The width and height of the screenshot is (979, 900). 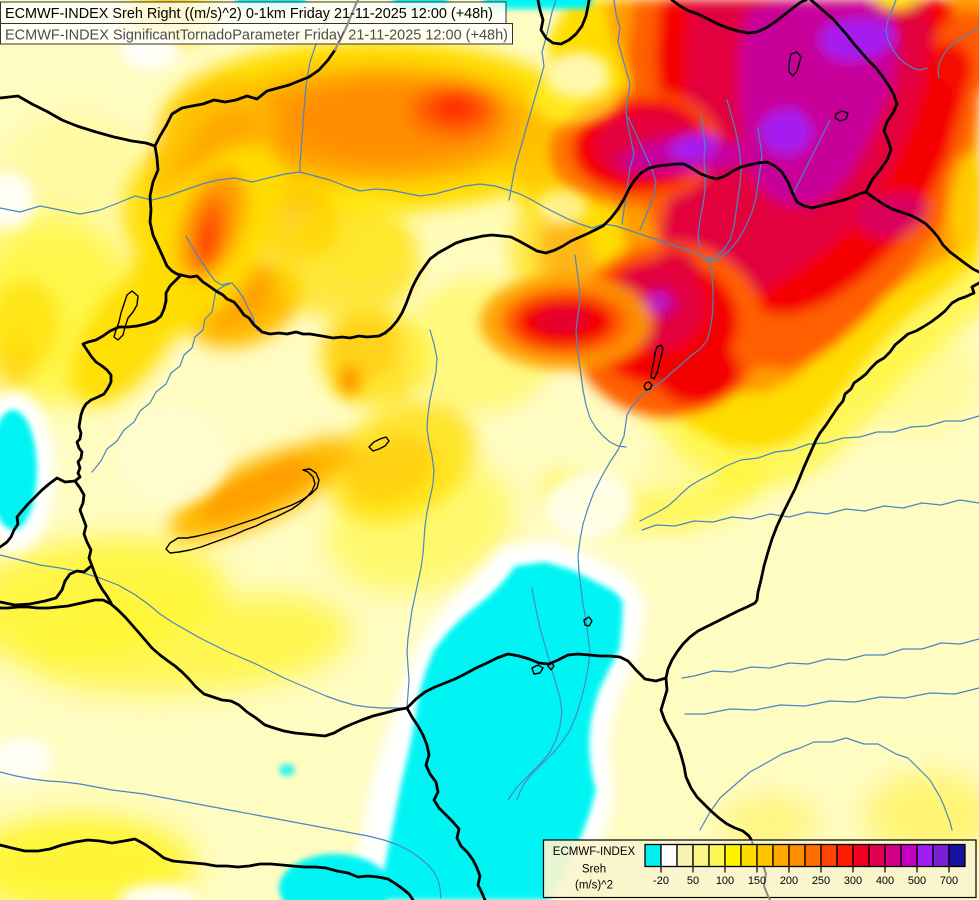 I want to click on svg-text: ECMWF-INDEX, so click(x=594, y=852).